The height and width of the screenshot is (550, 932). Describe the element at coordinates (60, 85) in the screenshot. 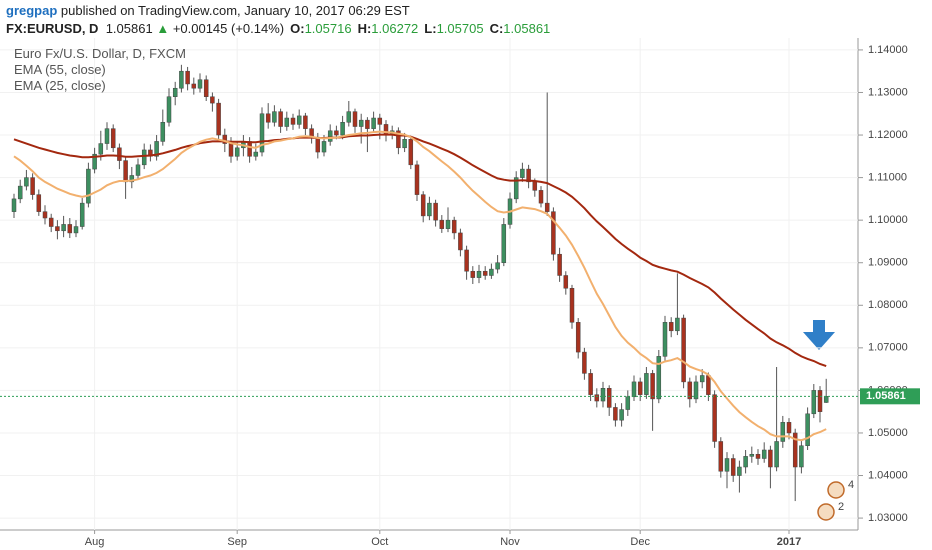

I see `legend-entry: EMA (25, close)` at that location.